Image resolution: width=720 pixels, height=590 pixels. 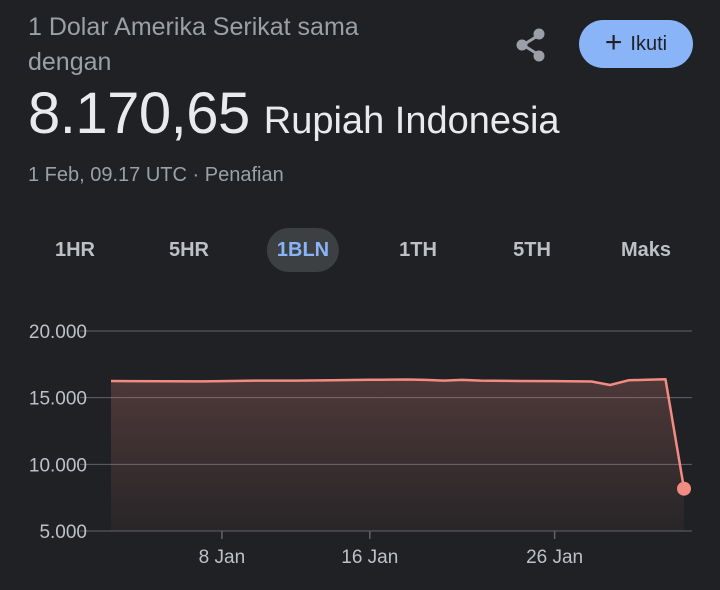 I want to click on x-tick-label: 16 Jan, so click(x=369, y=557).